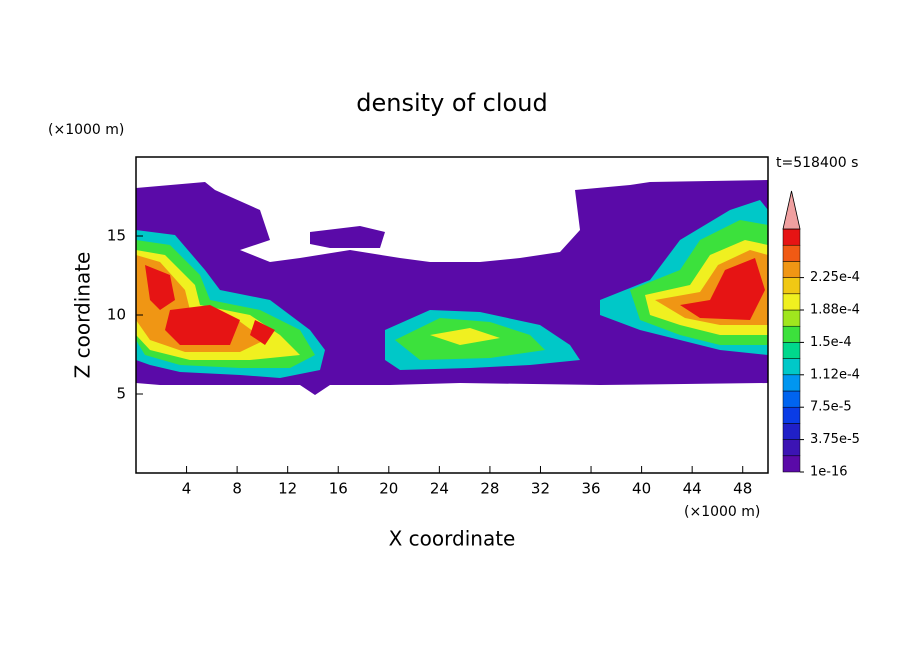 The width and height of the screenshot is (904, 654). Describe the element at coordinates (83, 315) in the screenshot. I see `y-axis-title: Z coordinate` at that location.